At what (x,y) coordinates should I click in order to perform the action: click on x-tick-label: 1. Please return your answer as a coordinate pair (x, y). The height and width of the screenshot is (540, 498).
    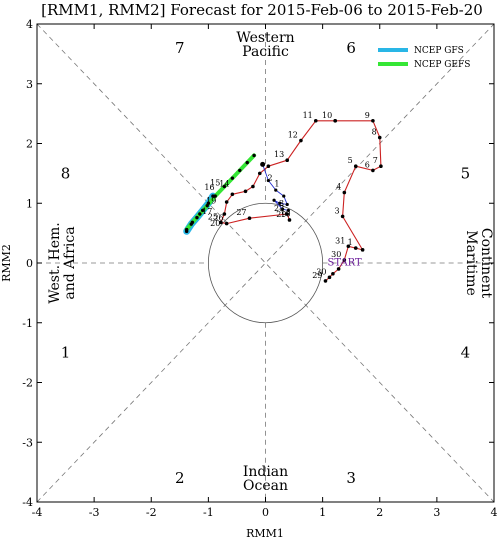
    Looking at the image, I should click on (322, 512).